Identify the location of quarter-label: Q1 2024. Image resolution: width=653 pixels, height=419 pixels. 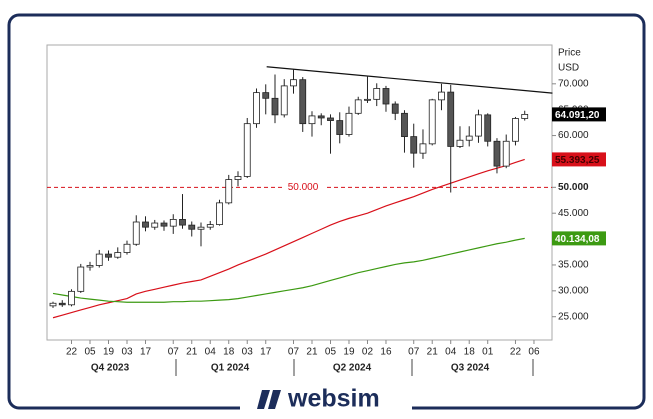
(230, 368).